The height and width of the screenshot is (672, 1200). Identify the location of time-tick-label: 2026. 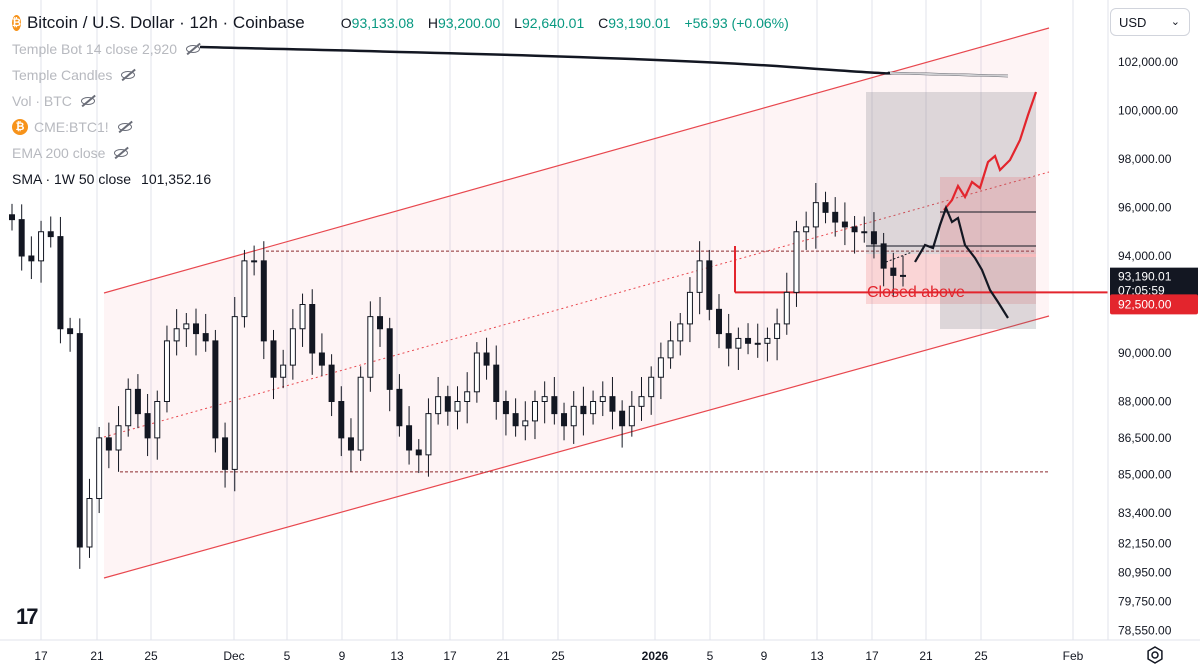
(655, 656).